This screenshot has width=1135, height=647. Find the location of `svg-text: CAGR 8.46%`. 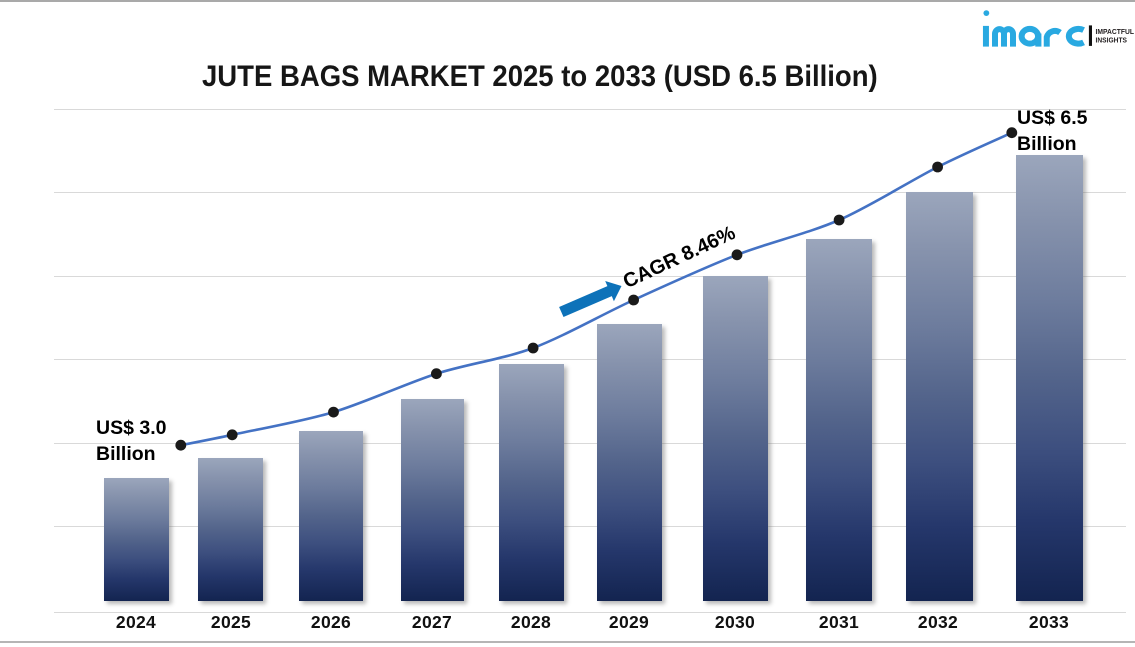

svg-text: CAGR 8.46% is located at coordinates (679, 257).